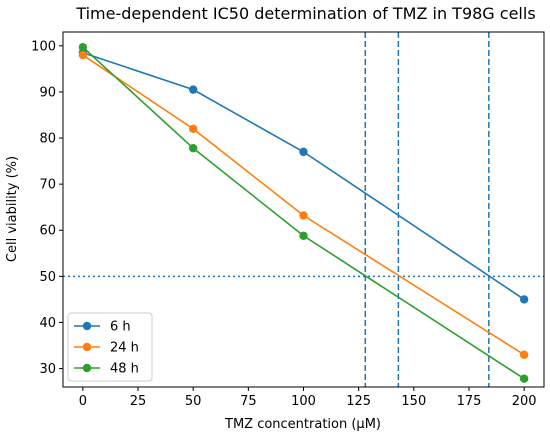  Describe the element at coordinates (193, 401) in the screenshot. I see `x-tick-label: 50` at that location.